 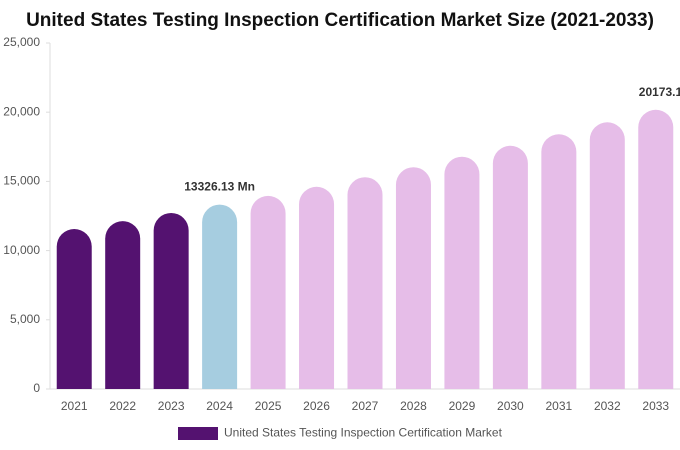 What do you see at coordinates (198, 433) in the screenshot?
I see `legend-swatch` at bounding box center [198, 433].